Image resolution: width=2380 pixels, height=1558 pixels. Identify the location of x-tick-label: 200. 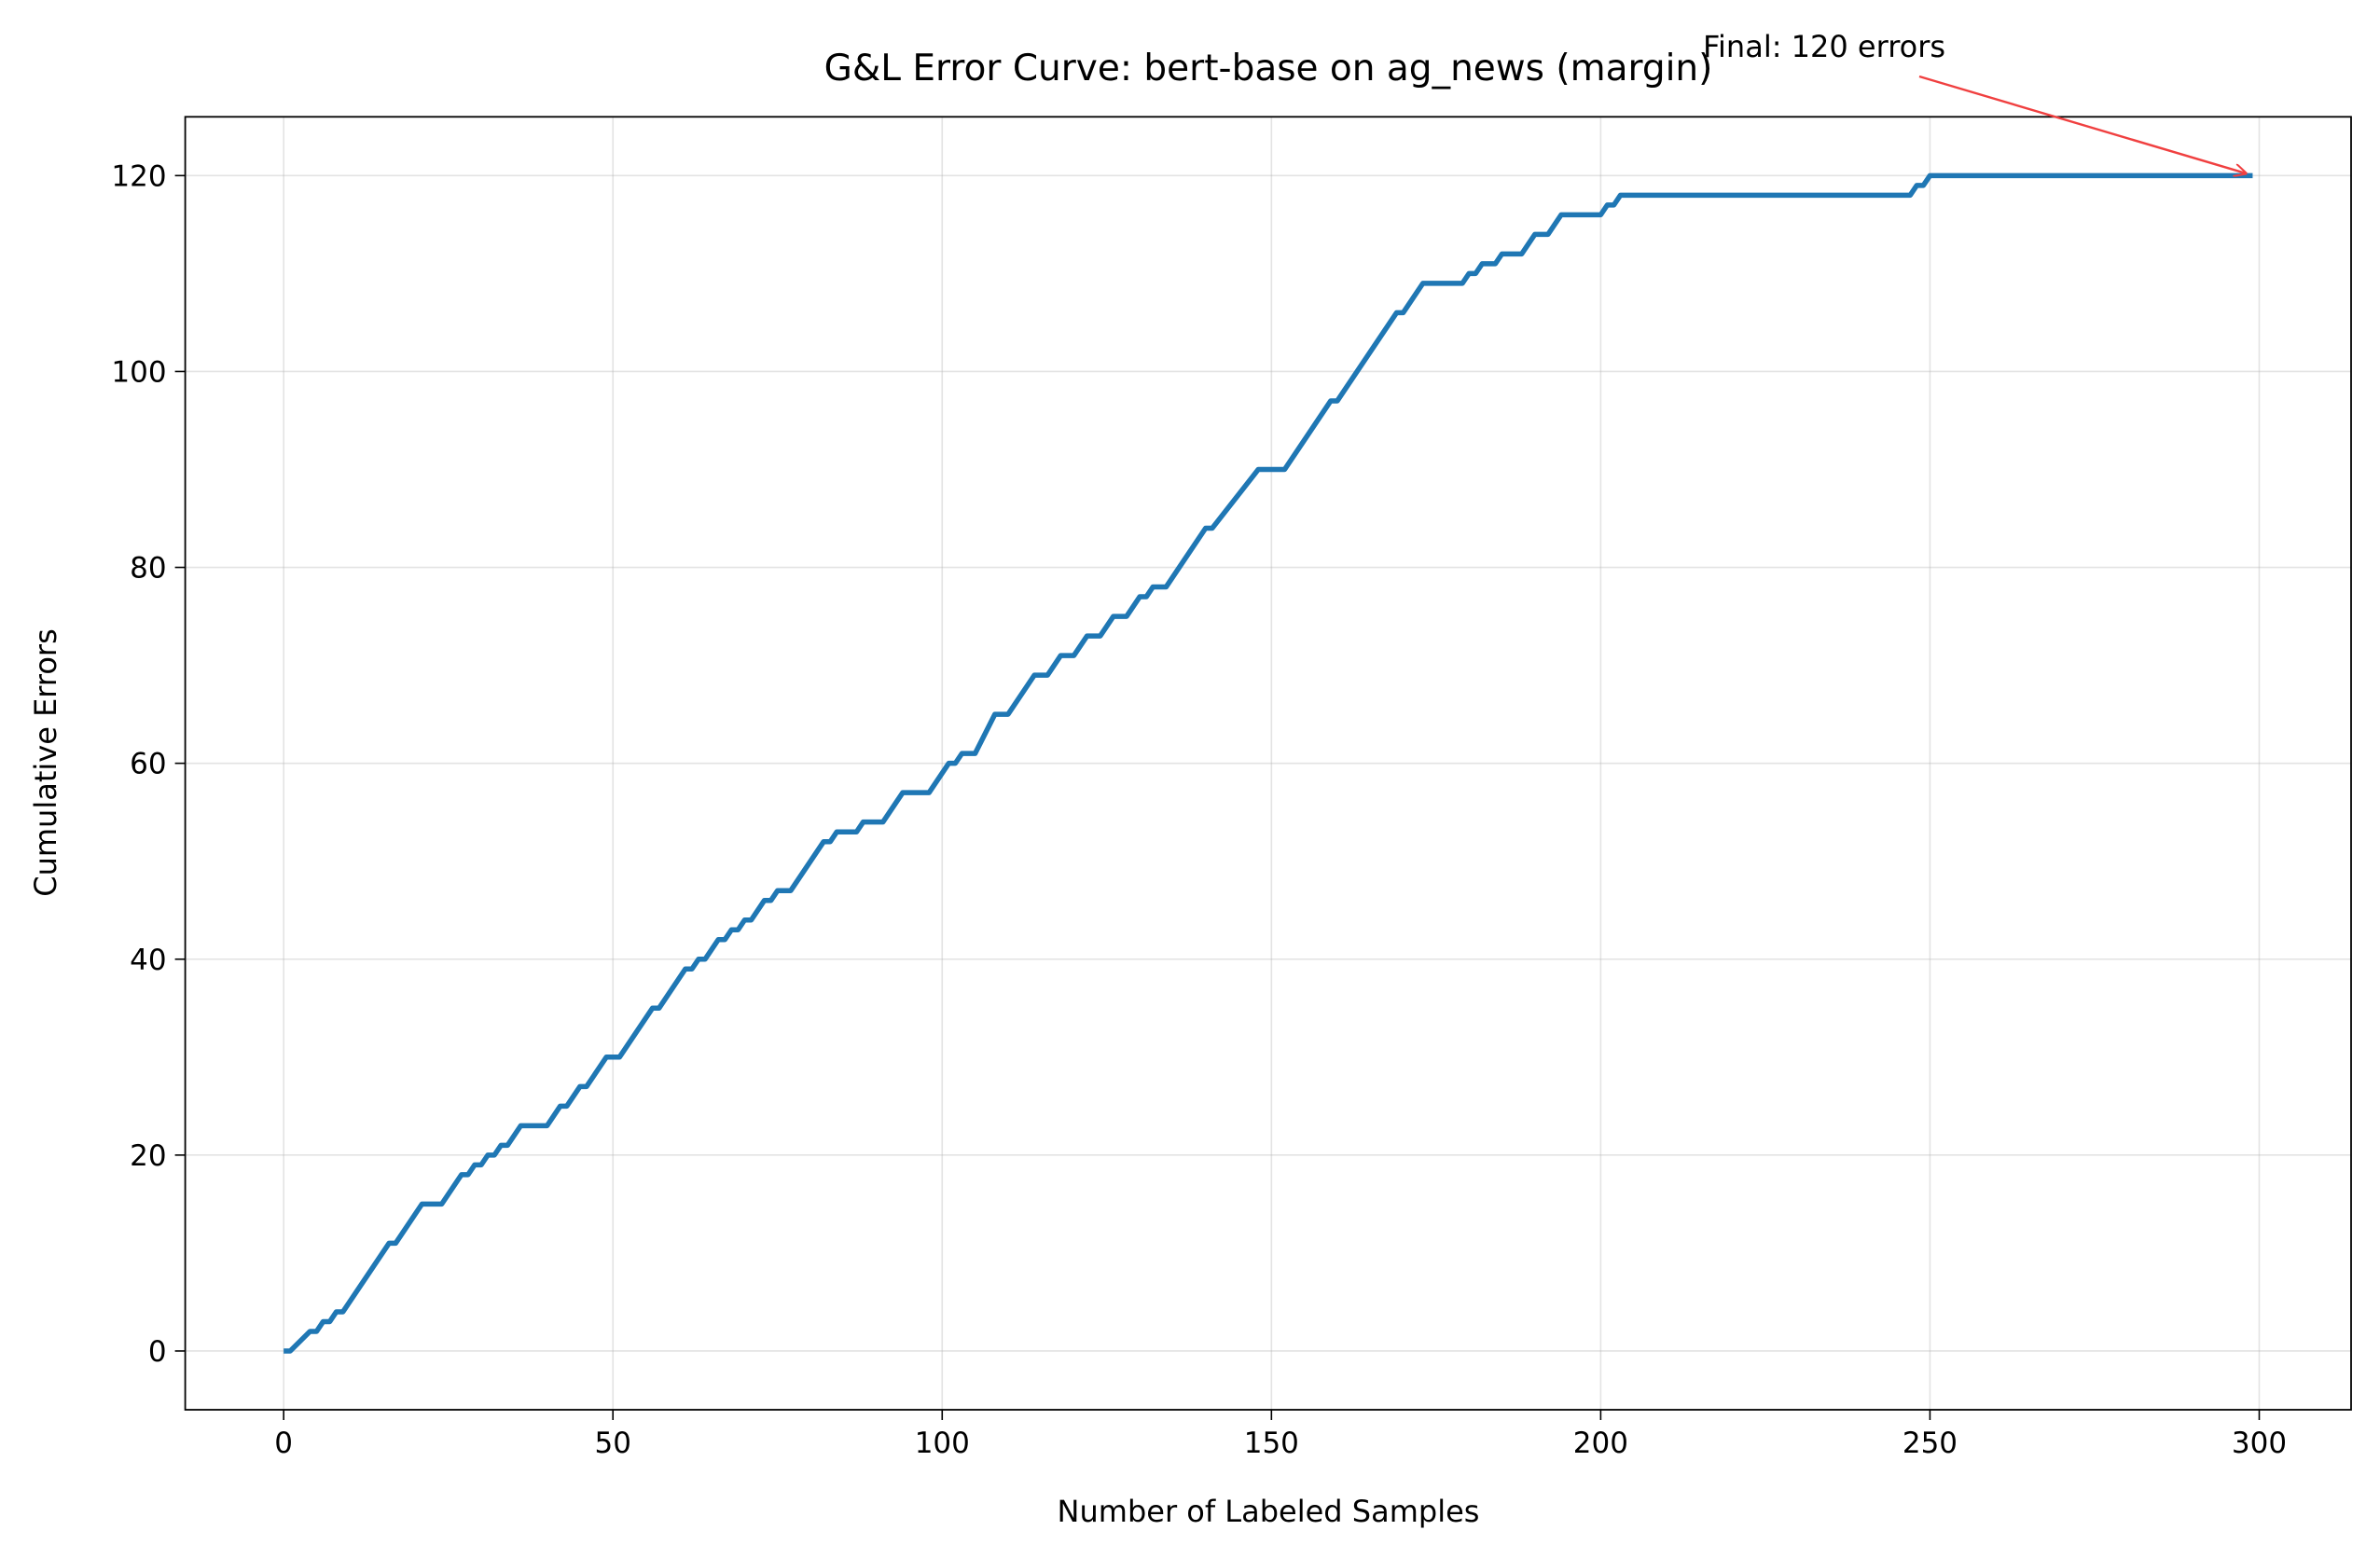
(1600, 1443).